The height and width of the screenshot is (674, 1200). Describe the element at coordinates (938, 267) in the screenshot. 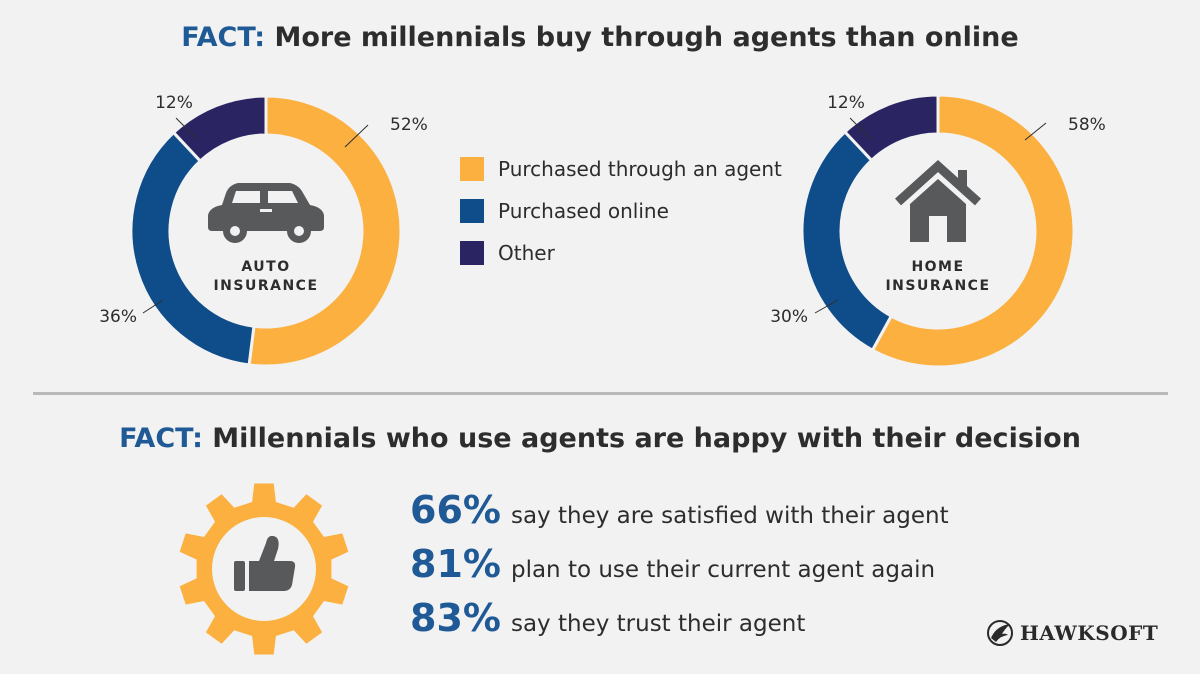

I see `center-label-line1: HOME` at that location.